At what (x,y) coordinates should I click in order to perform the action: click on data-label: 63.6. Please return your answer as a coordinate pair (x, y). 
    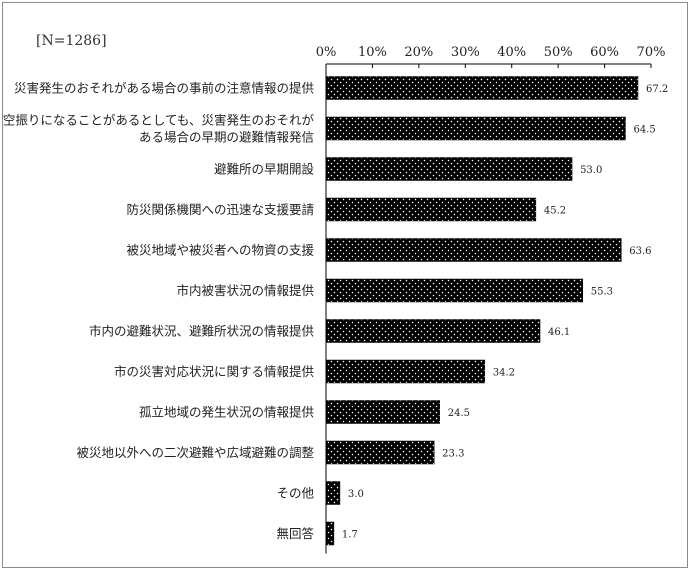
    Looking at the image, I should click on (640, 251).